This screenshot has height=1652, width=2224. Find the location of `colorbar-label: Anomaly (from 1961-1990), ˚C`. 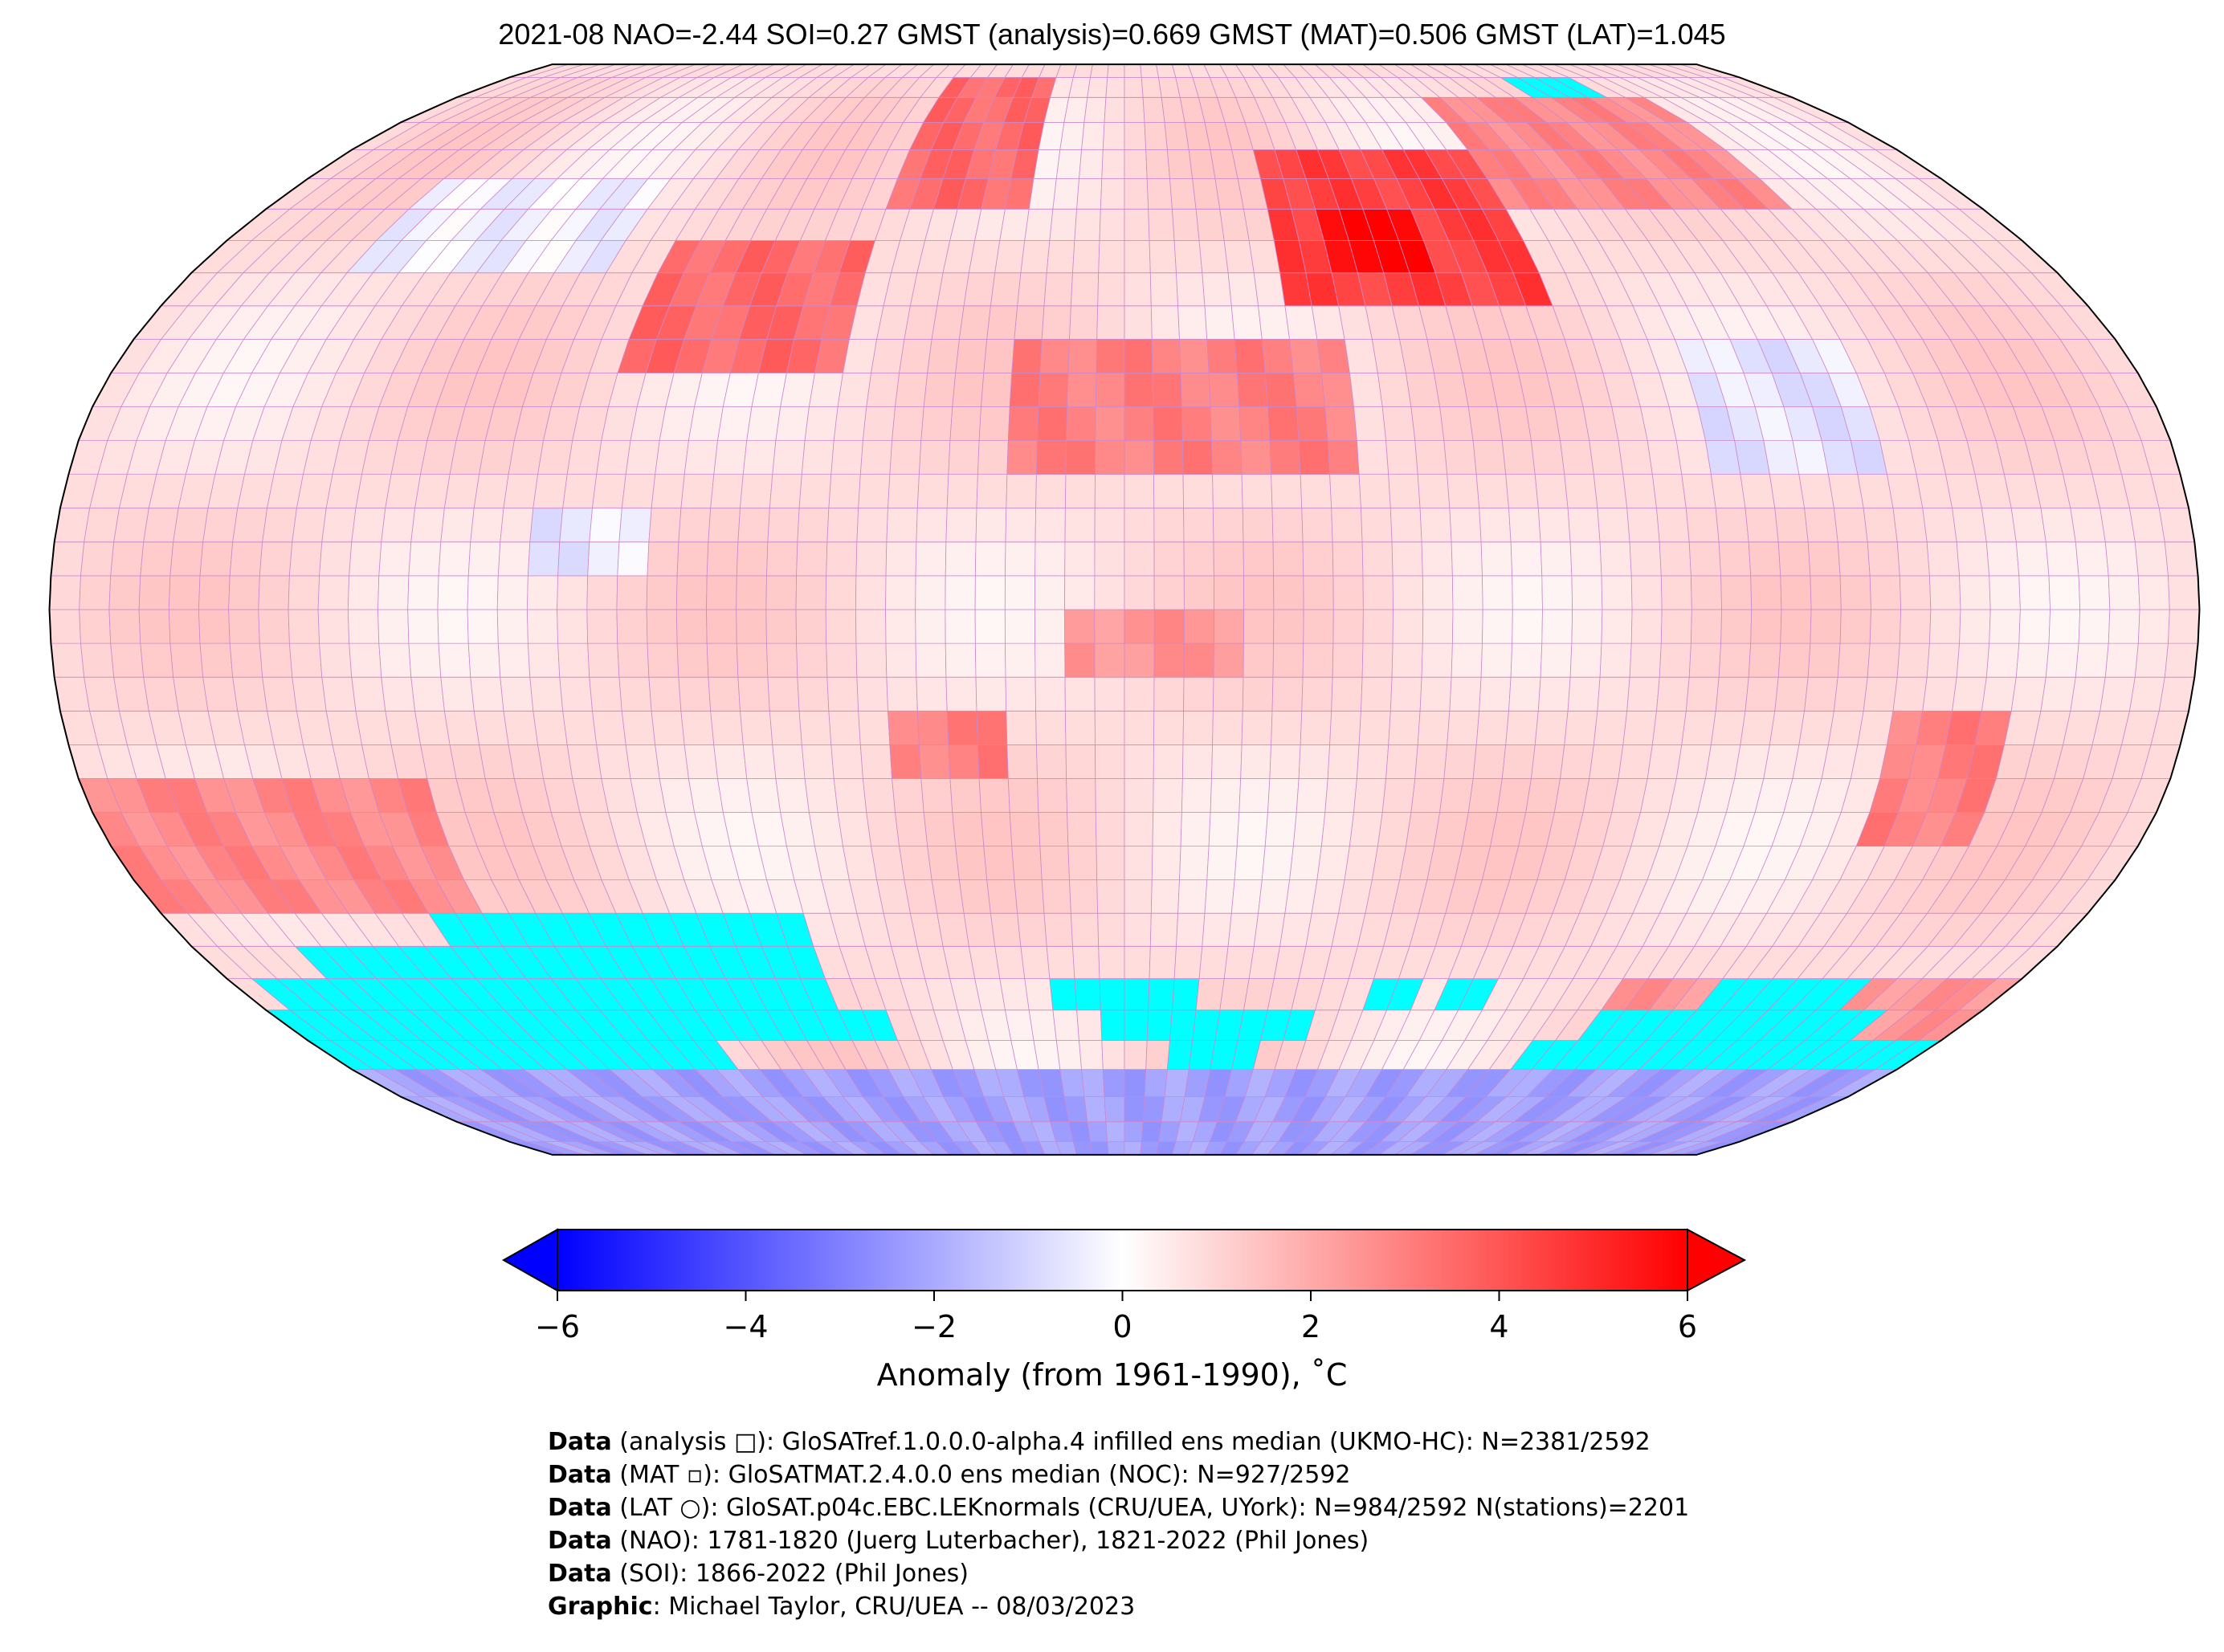

colorbar-label: Anomaly (from 1961-1990), ˚C is located at coordinates (1112, 1375).